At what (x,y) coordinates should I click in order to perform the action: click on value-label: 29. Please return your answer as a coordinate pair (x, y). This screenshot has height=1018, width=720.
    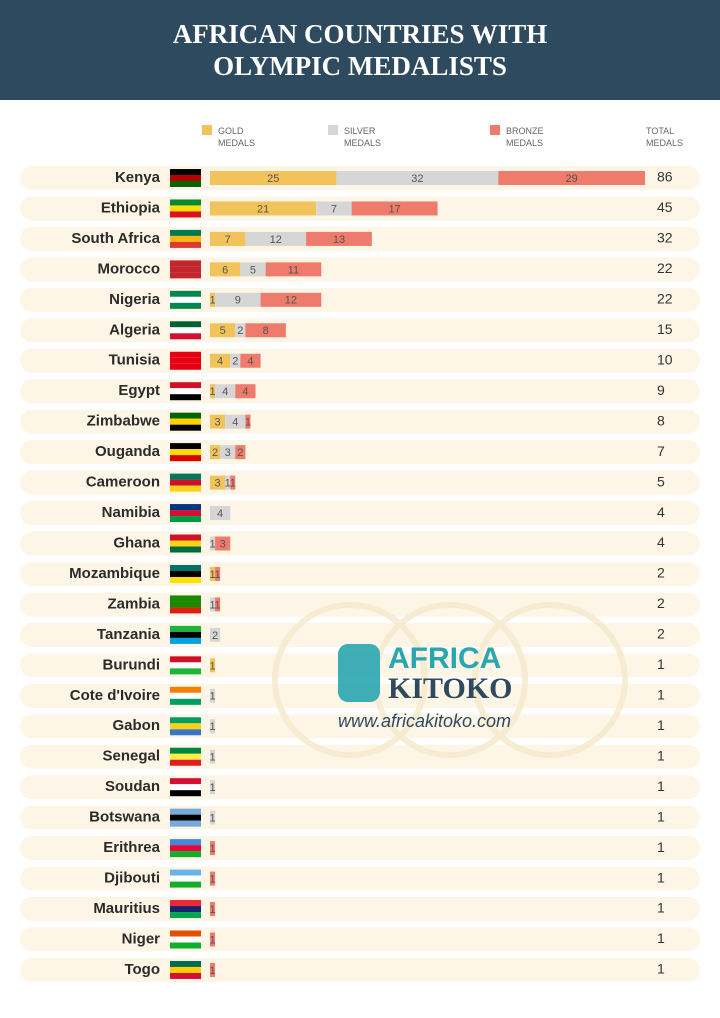
    Looking at the image, I should click on (572, 179).